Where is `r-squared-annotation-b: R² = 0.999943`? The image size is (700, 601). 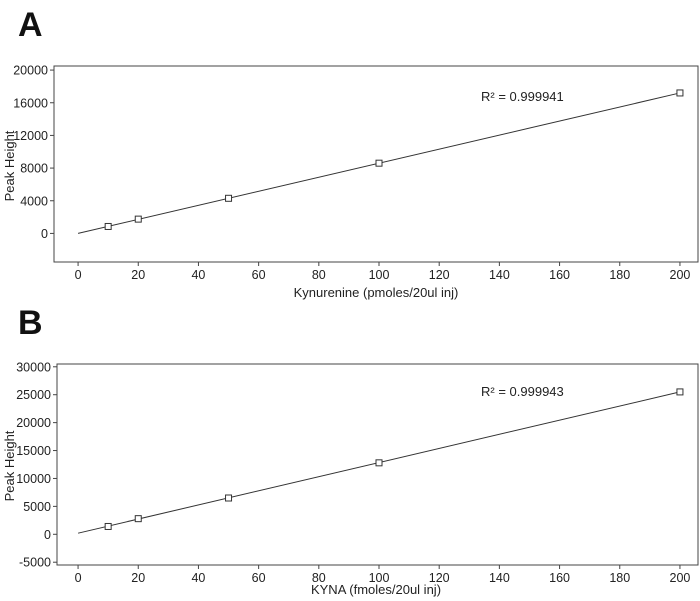 r-squared-annotation-b: R² = 0.999943 is located at coordinates (522, 391).